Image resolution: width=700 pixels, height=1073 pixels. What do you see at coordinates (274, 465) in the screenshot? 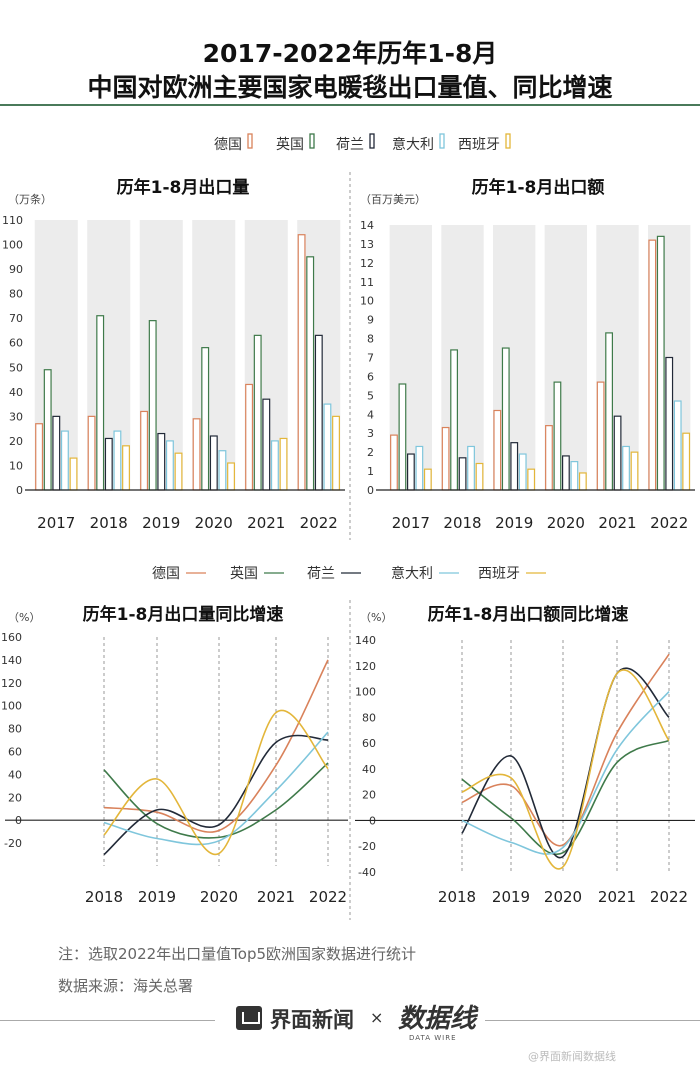
I see `bar-意大利-2021` at bounding box center [274, 465].